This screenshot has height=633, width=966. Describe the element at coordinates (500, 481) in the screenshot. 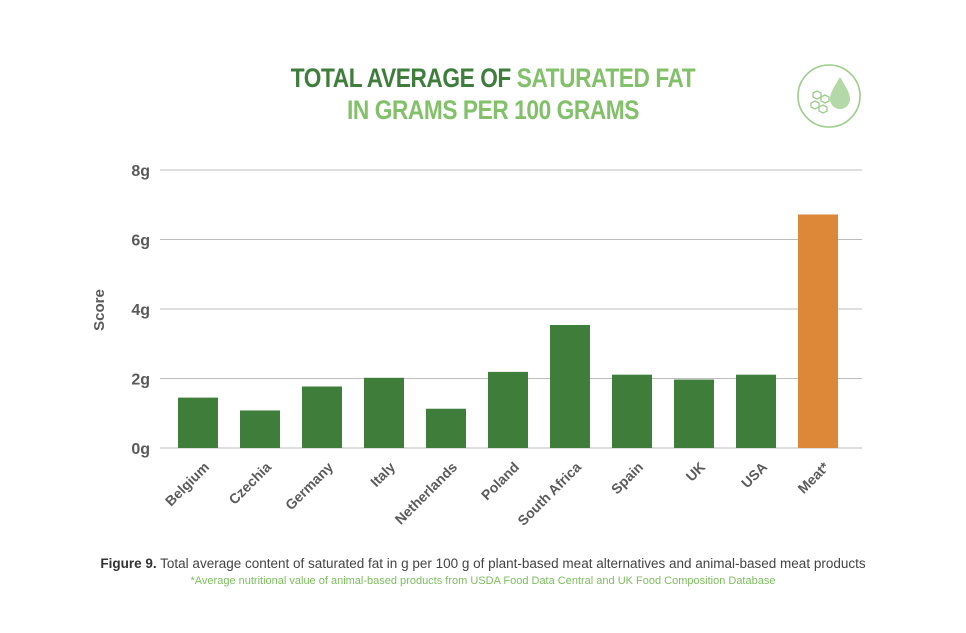

I see `x-tick-label: Poland` at that location.